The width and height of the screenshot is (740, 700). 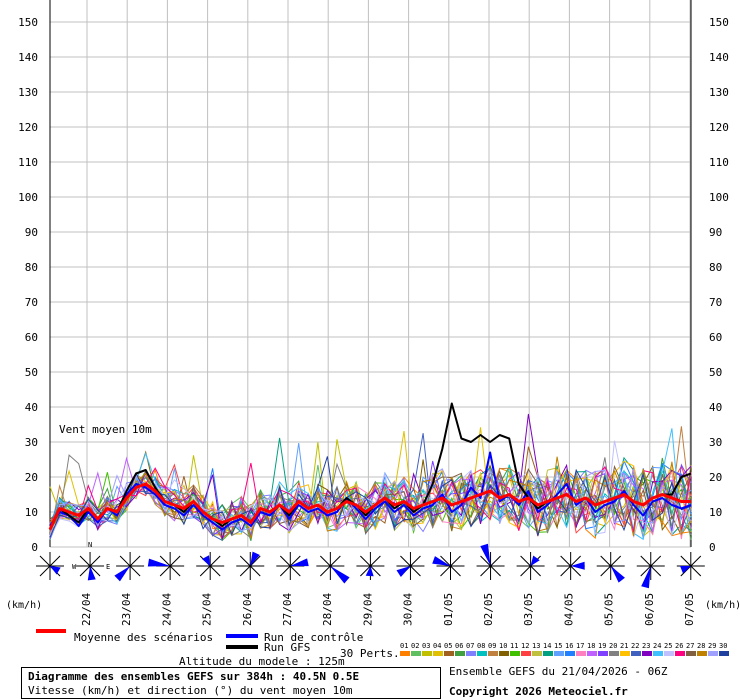 I want to click on y-tick-right: 70, so click(x=715, y=302).